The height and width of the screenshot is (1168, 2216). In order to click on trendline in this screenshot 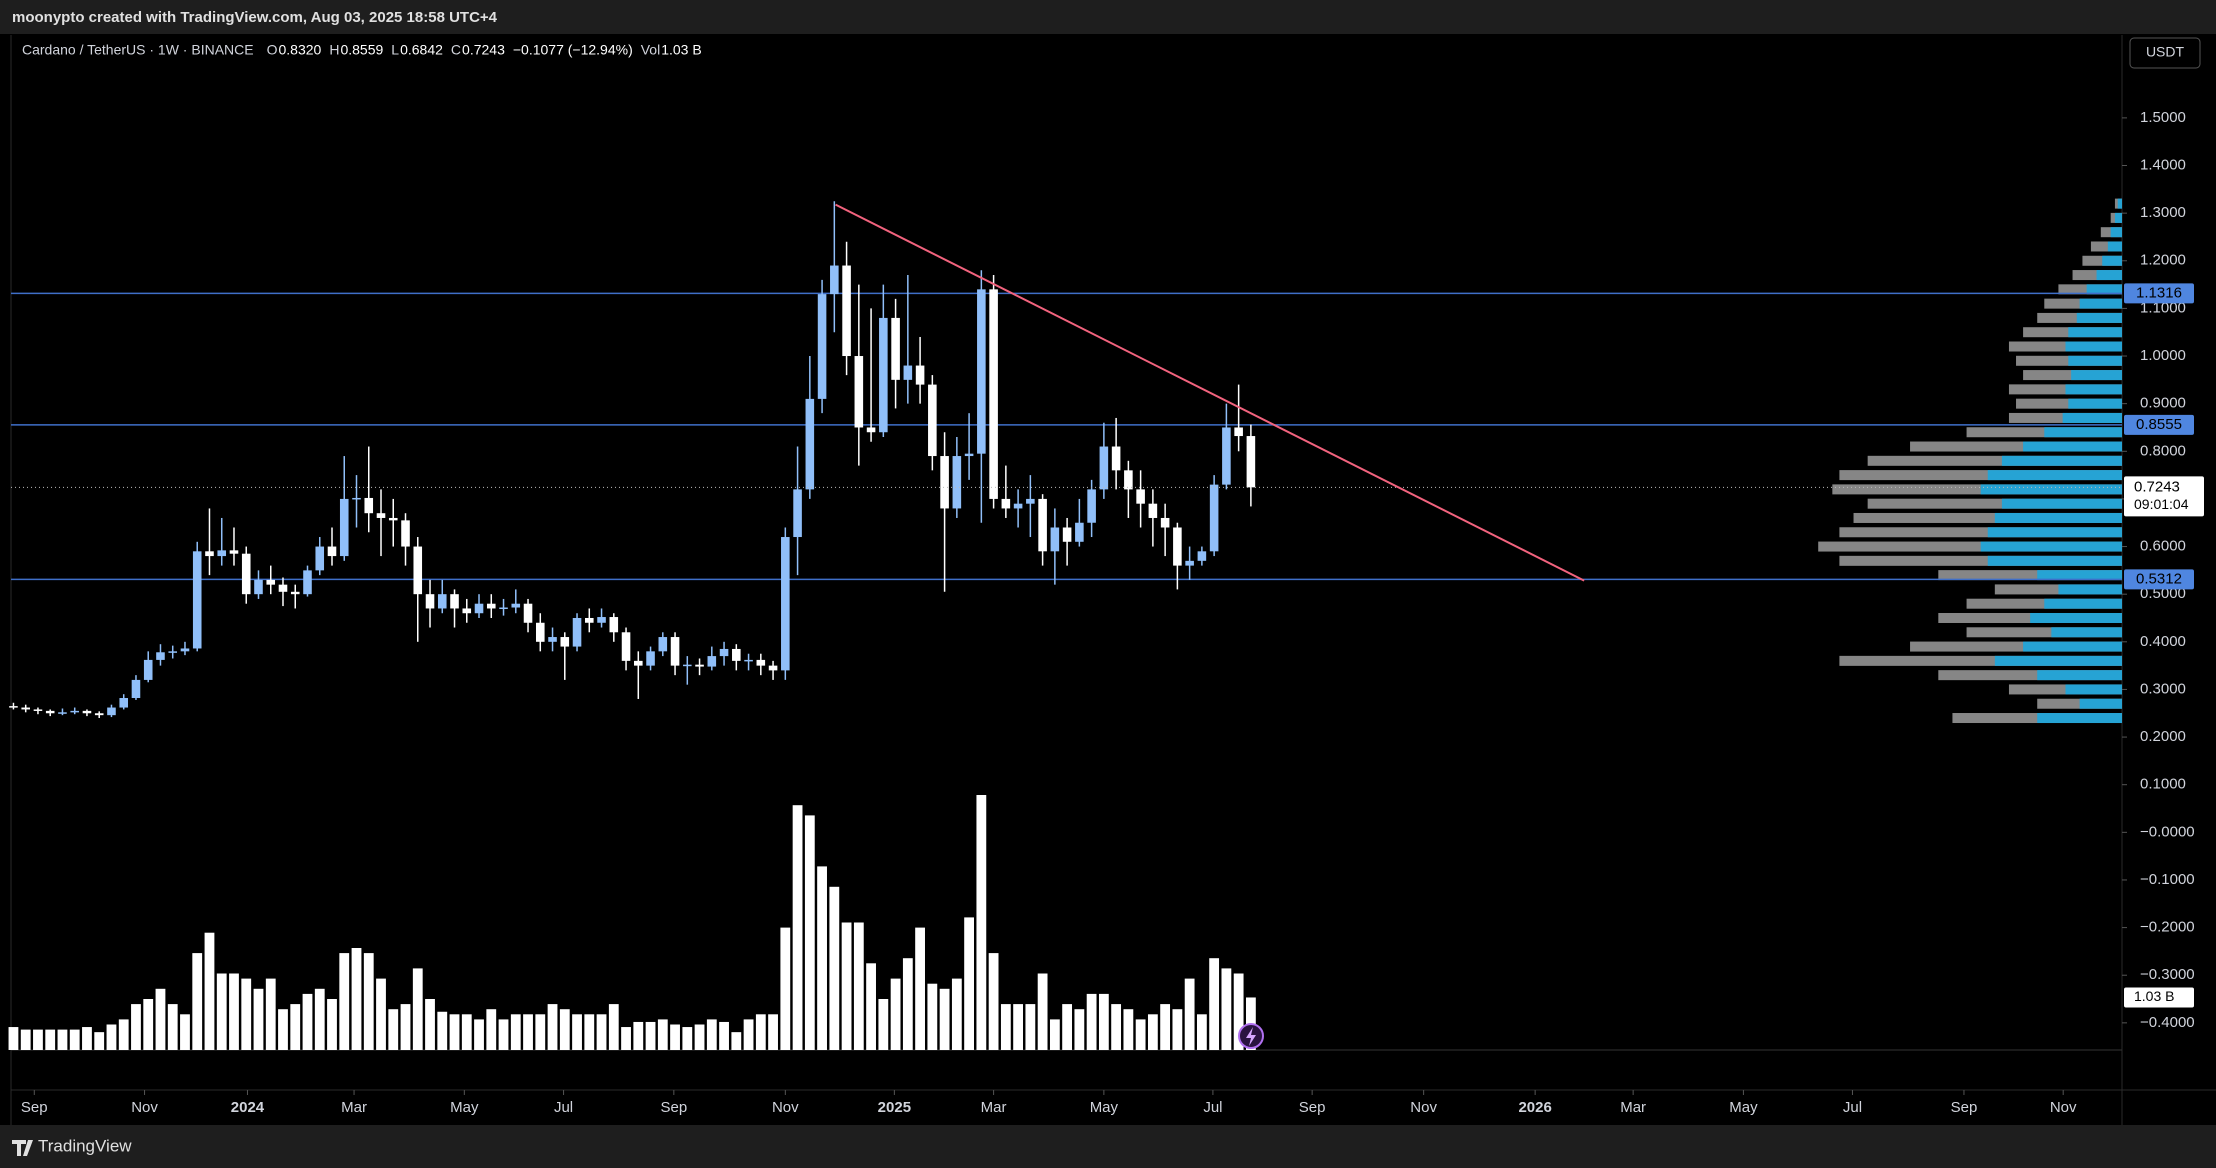, I will do `click(1210, 392)`.